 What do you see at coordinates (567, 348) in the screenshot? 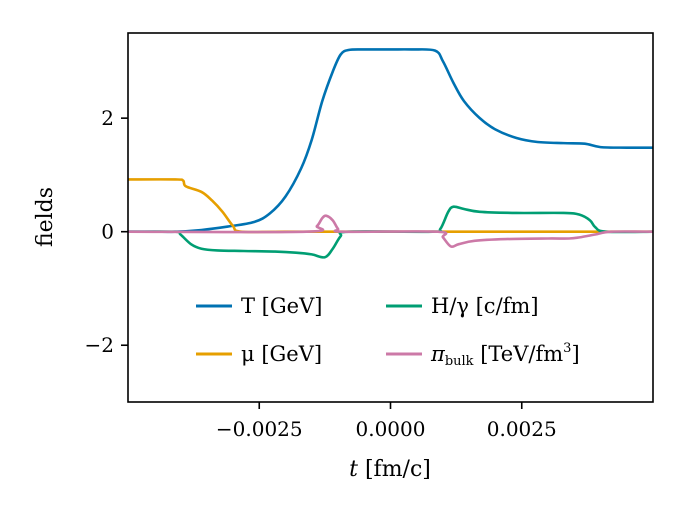
I see `legend-label-pi-sup: 3` at bounding box center [567, 348].